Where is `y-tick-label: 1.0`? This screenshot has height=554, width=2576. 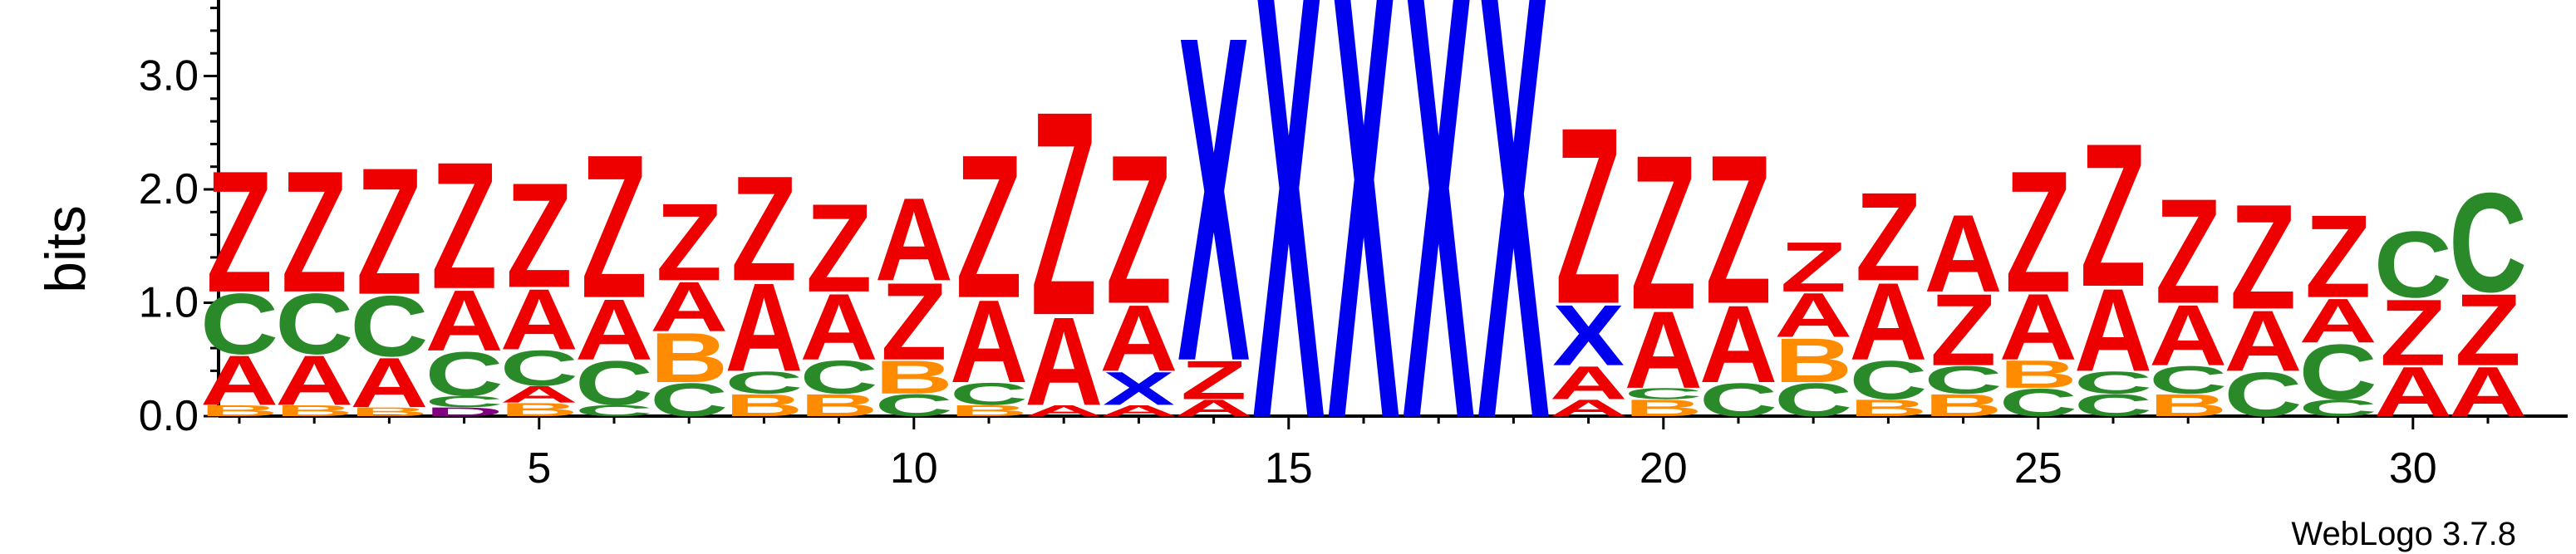 y-tick-label: 1.0 is located at coordinates (169, 303).